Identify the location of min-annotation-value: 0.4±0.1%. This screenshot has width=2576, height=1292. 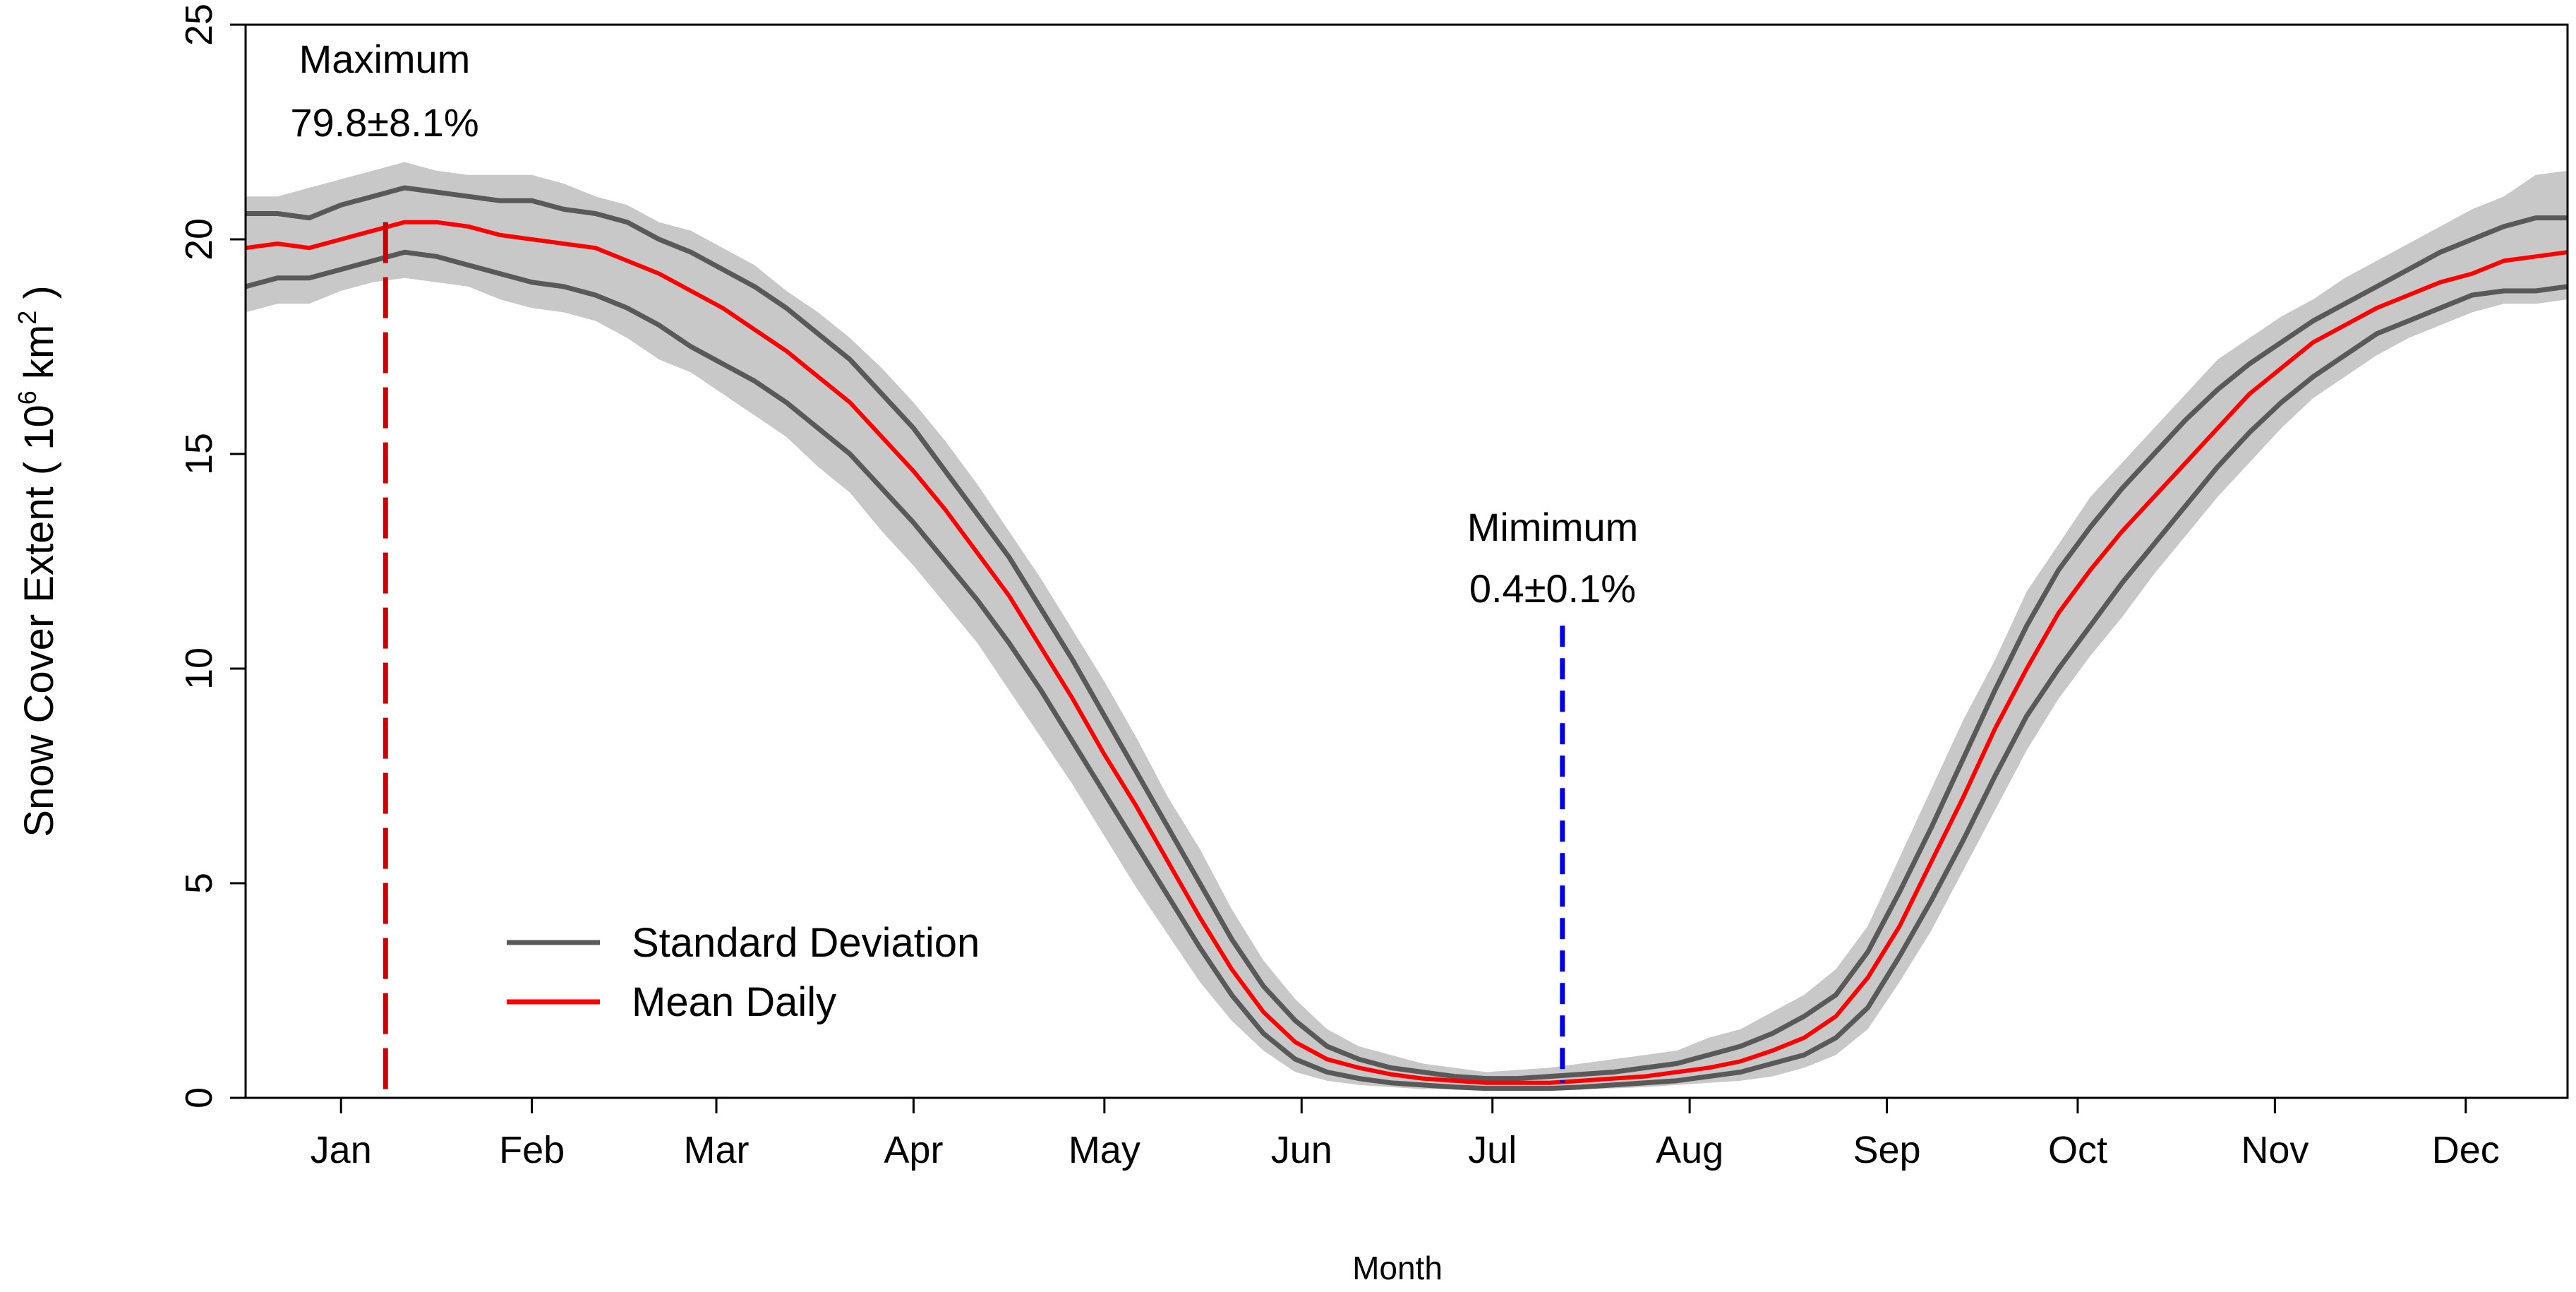
(1552, 588).